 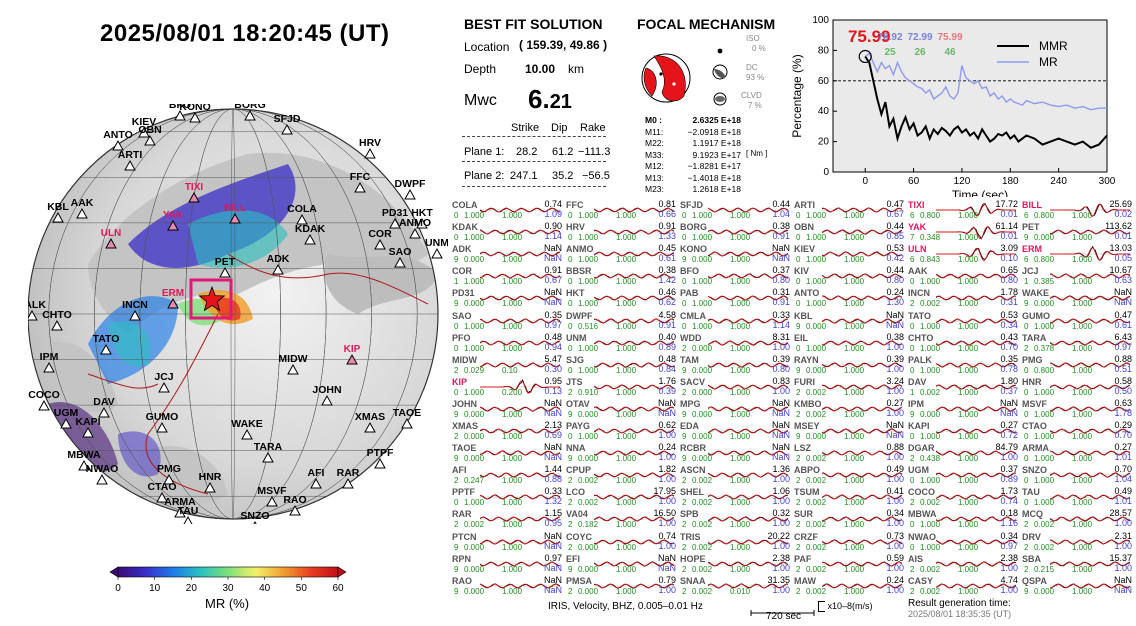 What do you see at coordinates (553, 324) in the screenshot?
I see `waveform-variance: 0.97` at bounding box center [553, 324].